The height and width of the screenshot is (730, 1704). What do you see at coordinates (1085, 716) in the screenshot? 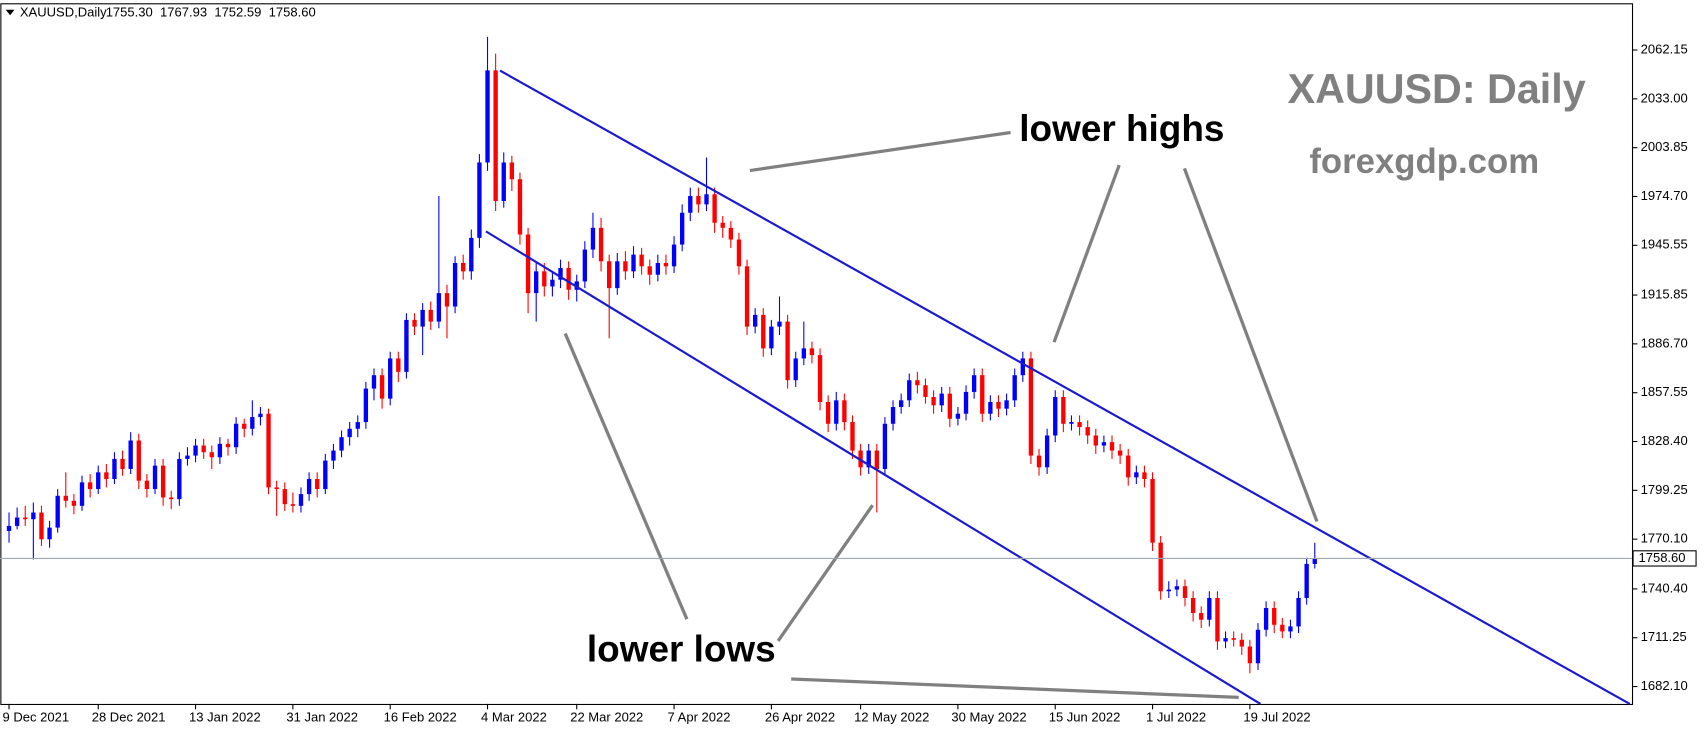
I see `x-tick-label: 15 Jun 2022` at bounding box center [1085, 716].